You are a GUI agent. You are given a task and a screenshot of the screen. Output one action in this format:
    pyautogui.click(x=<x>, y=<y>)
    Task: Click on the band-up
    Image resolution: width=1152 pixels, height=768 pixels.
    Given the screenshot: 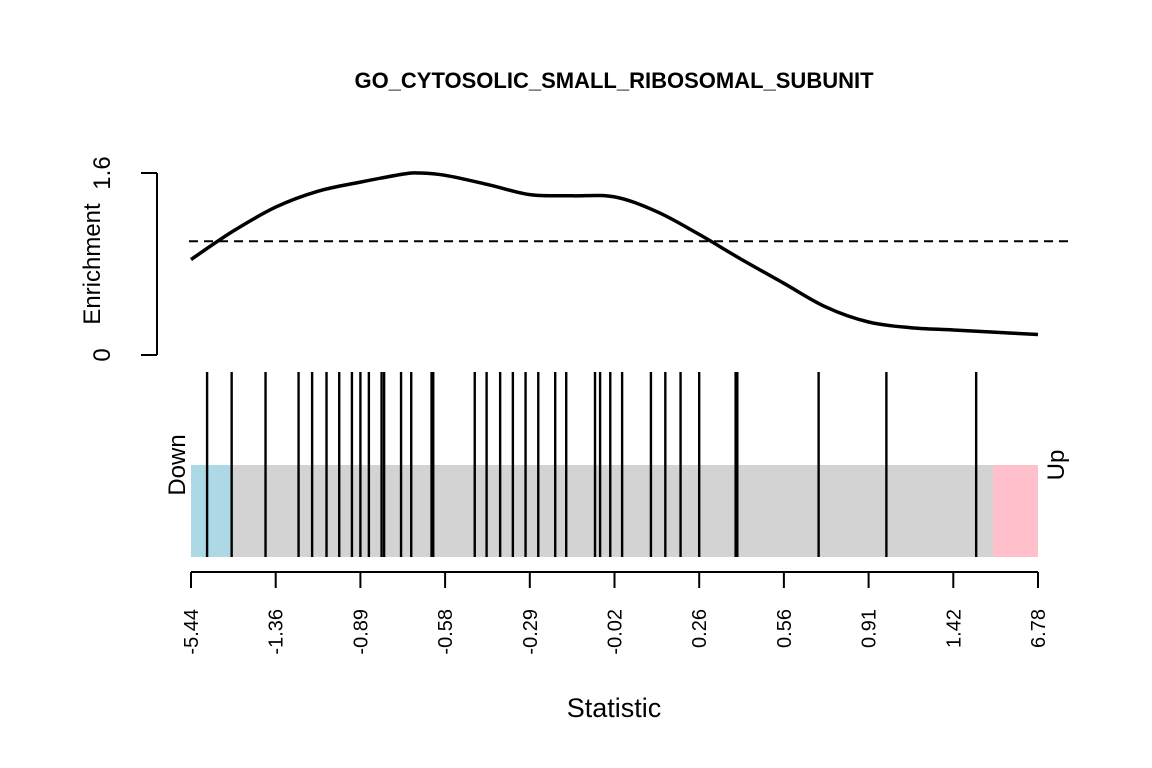 What is the action you would take?
    pyautogui.click(x=1015, y=511)
    